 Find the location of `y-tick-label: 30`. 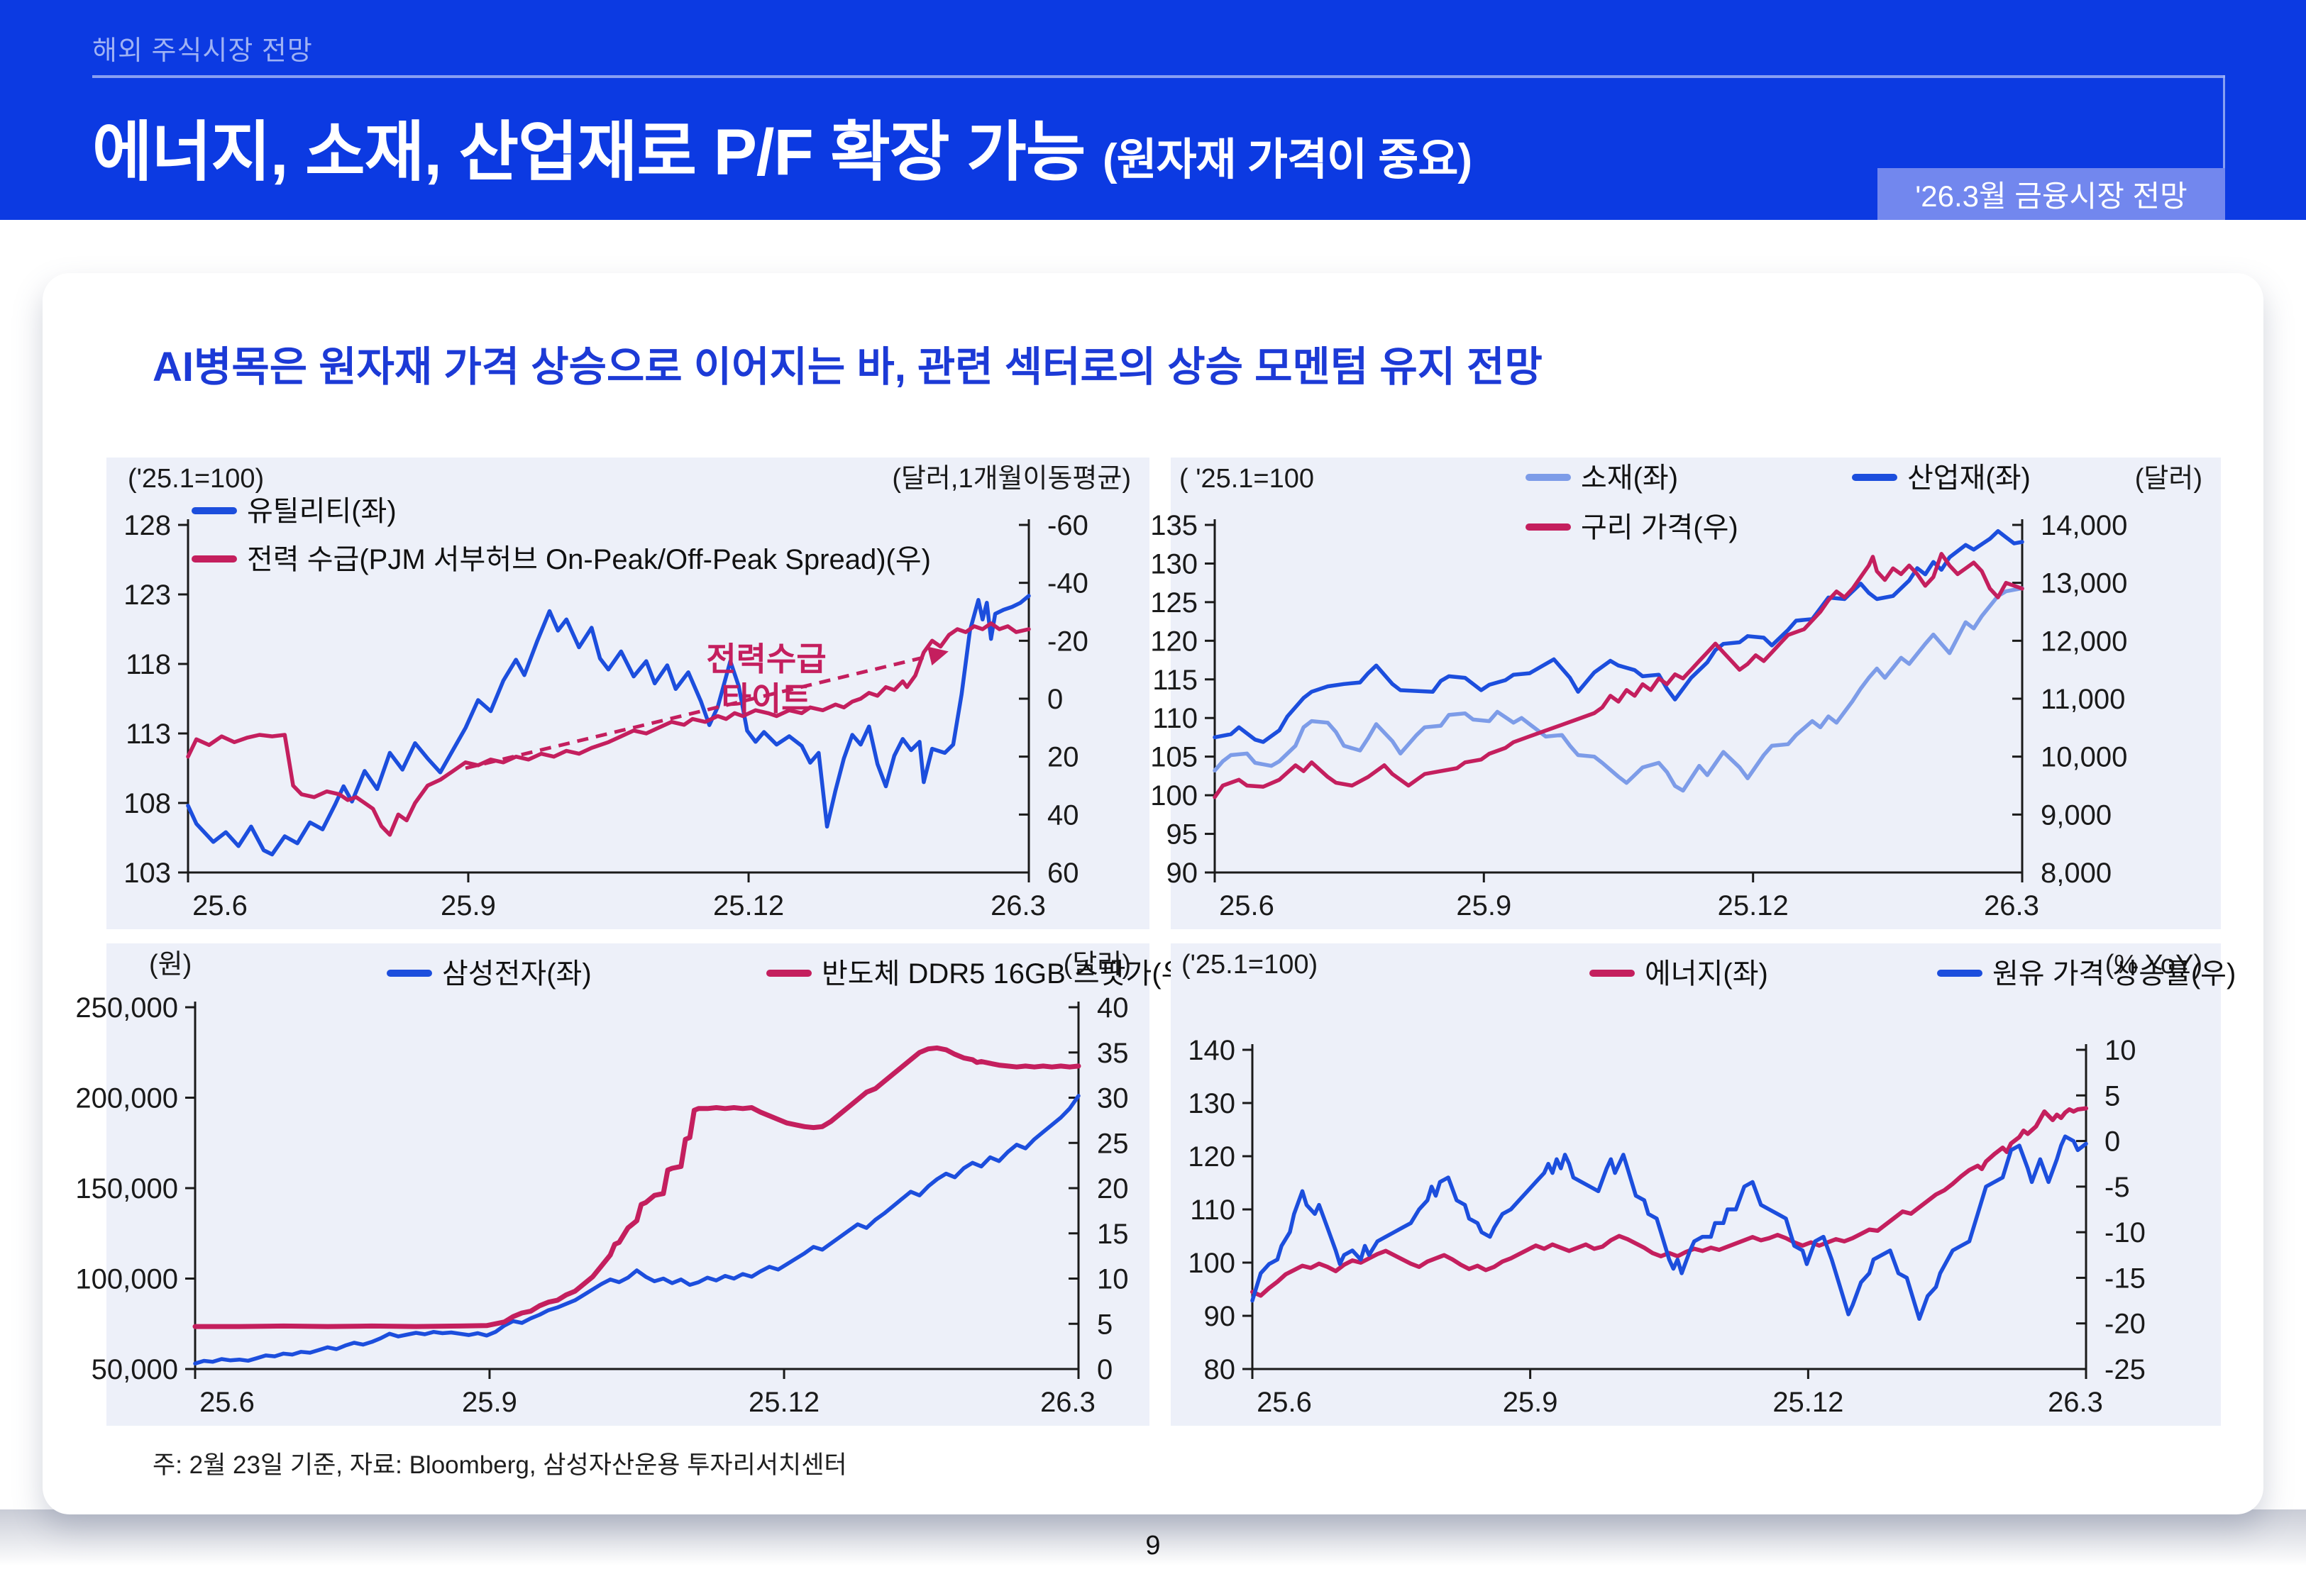

y-tick-label: 30 is located at coordinates (1113, 1098).